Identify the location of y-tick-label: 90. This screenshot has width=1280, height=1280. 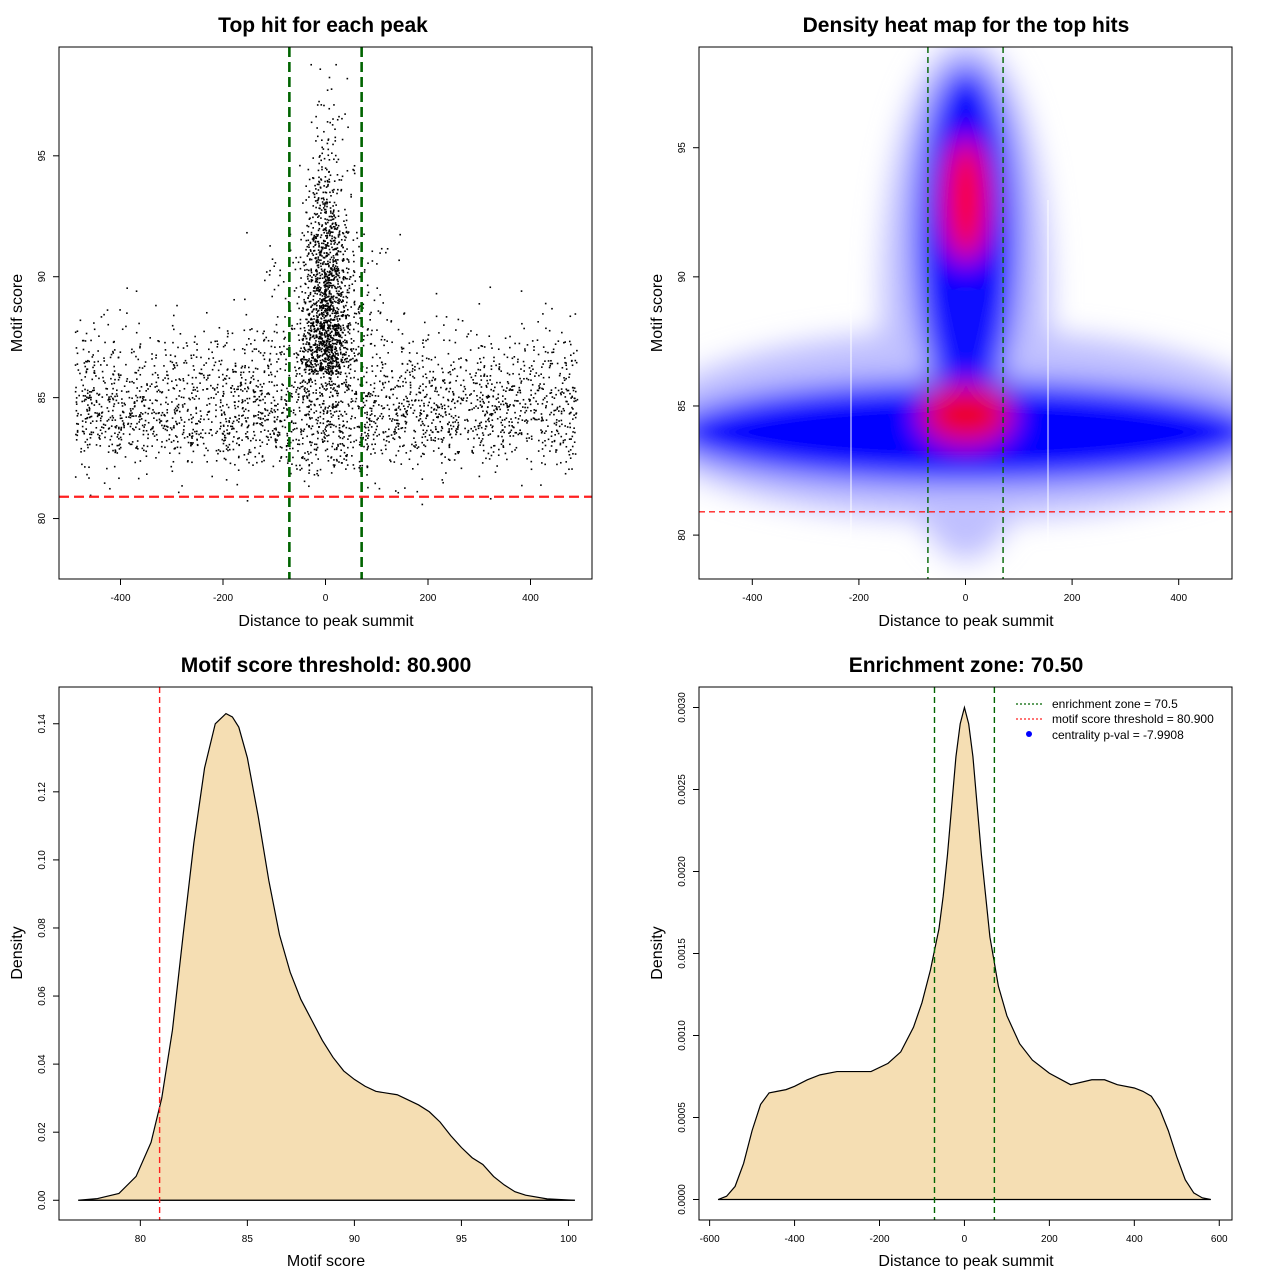
(42, 277).